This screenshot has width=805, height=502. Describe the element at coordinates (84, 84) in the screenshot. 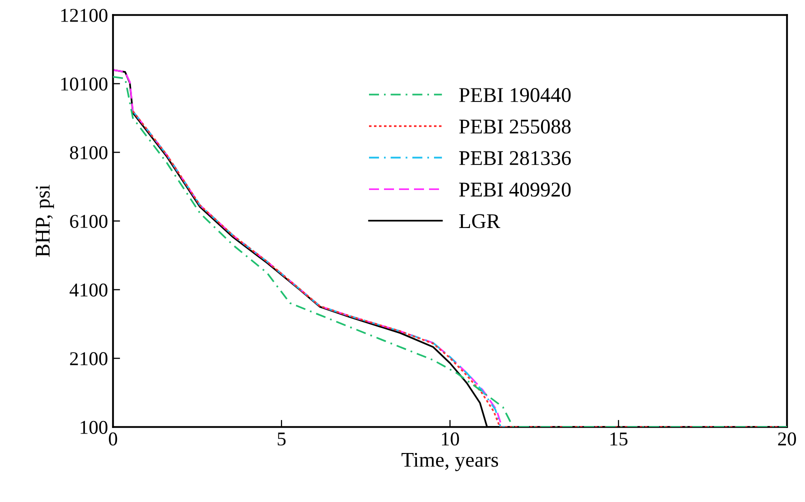

I see `y-tick-label: 10100` at that location.